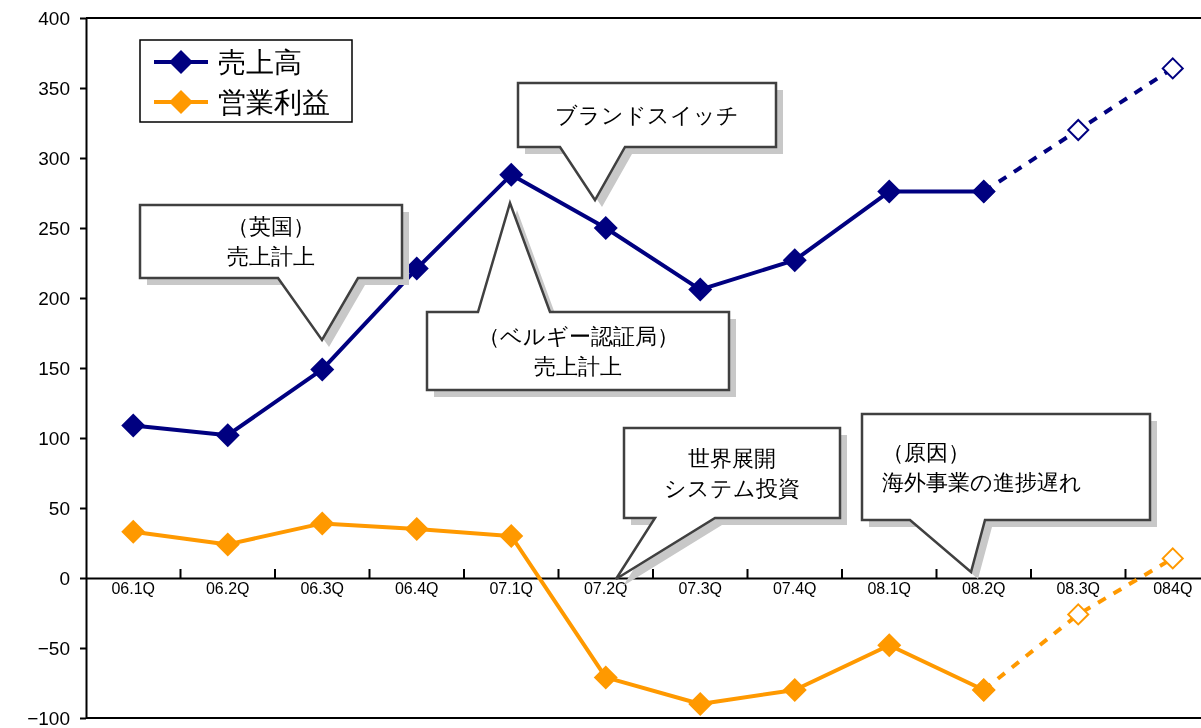 This screenshot has height=728, width=1201. What do you see at coordinates (1078, 589) in the screenshot?
I see `x-tick-label: 08.3Q` at bounding box center [1078, 589].